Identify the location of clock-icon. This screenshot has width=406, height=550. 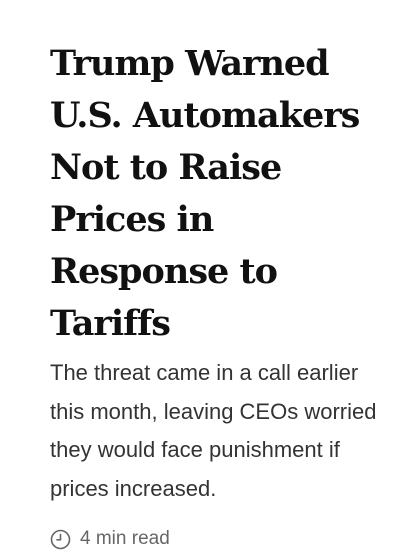
(60, 539).